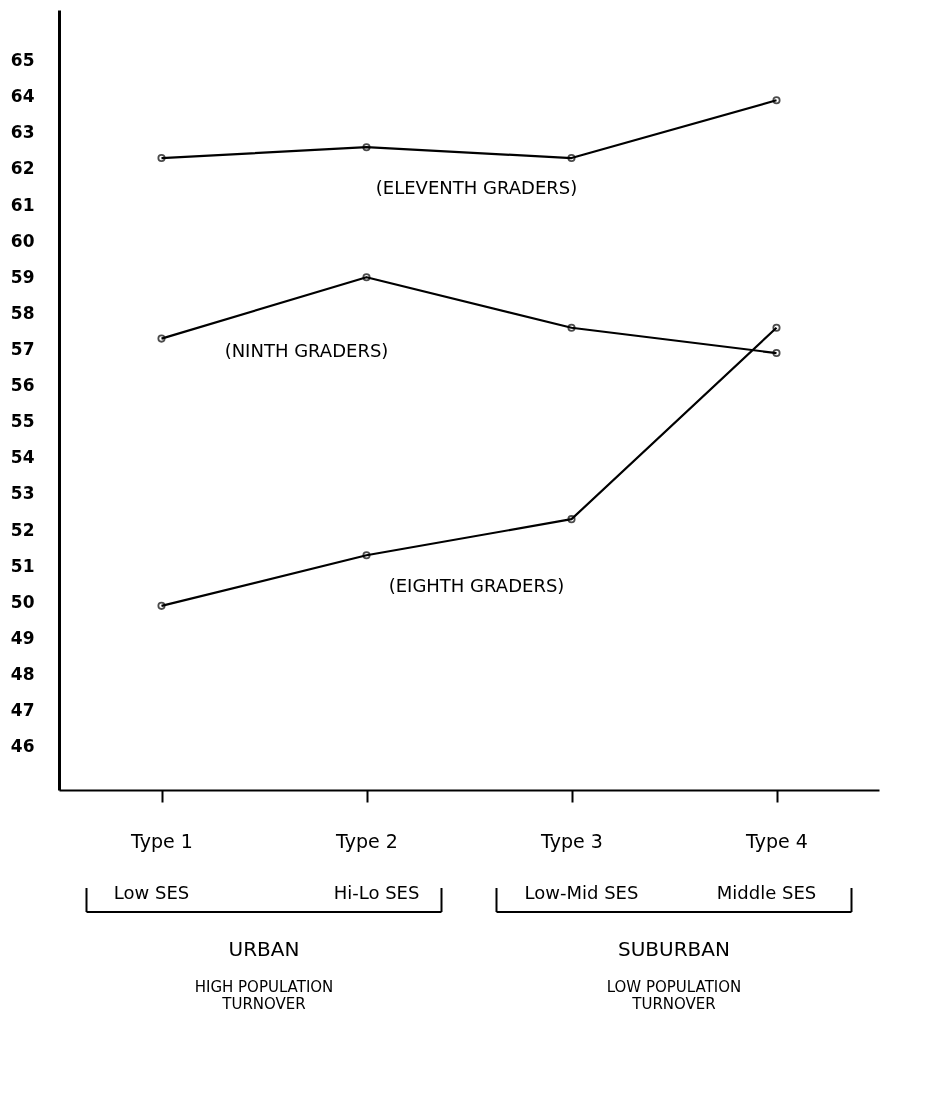  Describe the element at coordinates (22, 710) in the screenshot. I see `y-tick-label: 47` at that location.